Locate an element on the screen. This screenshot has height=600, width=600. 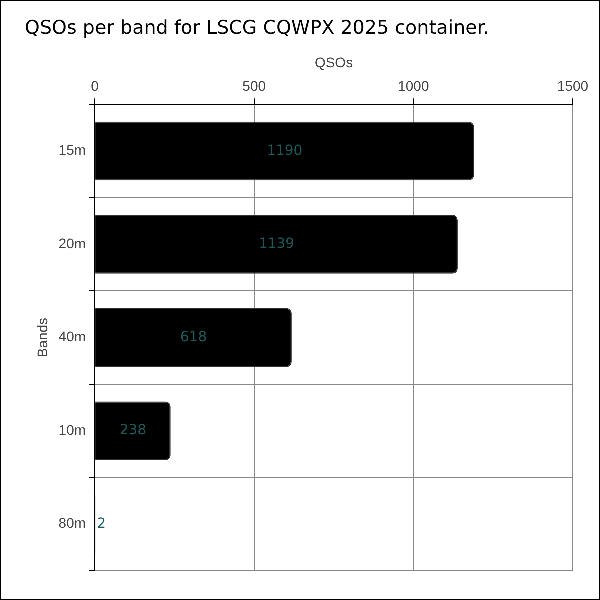
x-tick-label: 500 is located at coordinates (254, 86).